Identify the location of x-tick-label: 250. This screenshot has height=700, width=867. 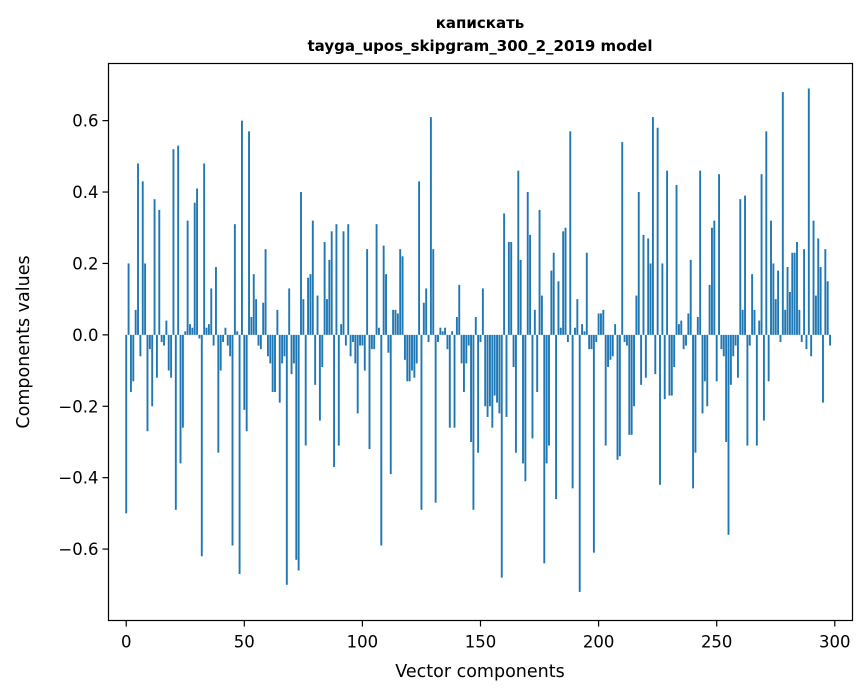
(717, 642).